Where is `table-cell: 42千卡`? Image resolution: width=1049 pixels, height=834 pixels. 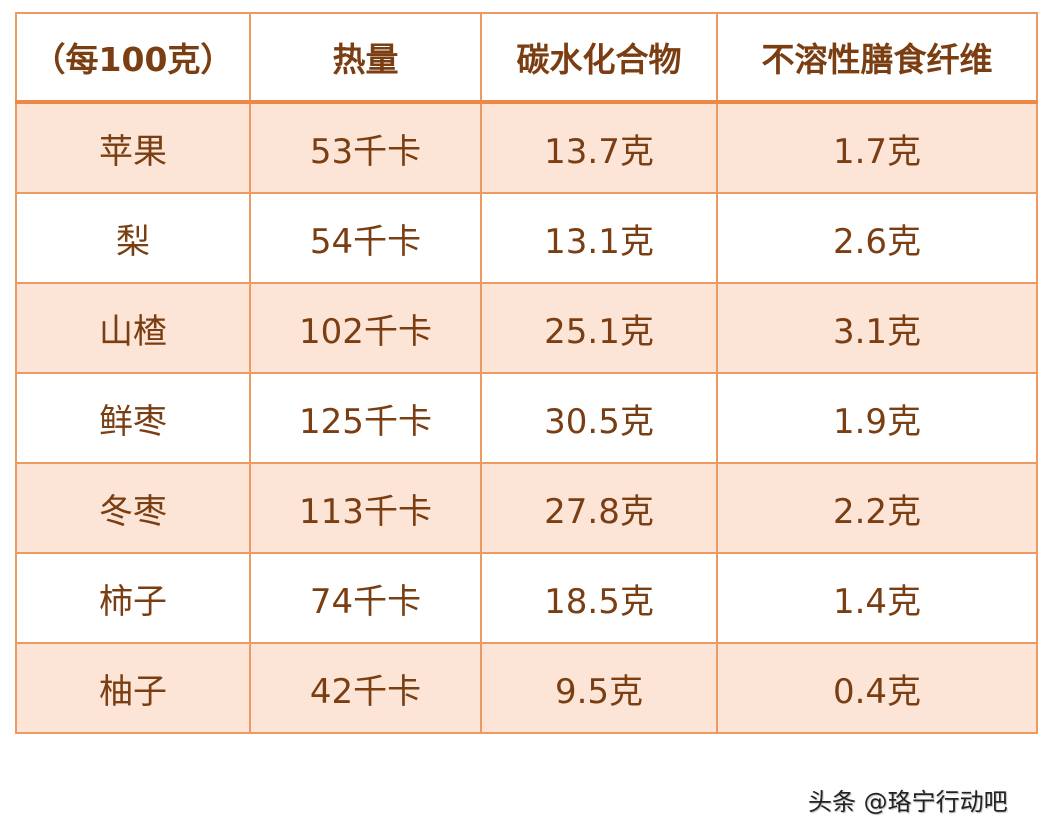 table-cell: 42千卡 is located at coordinates (365, 688).